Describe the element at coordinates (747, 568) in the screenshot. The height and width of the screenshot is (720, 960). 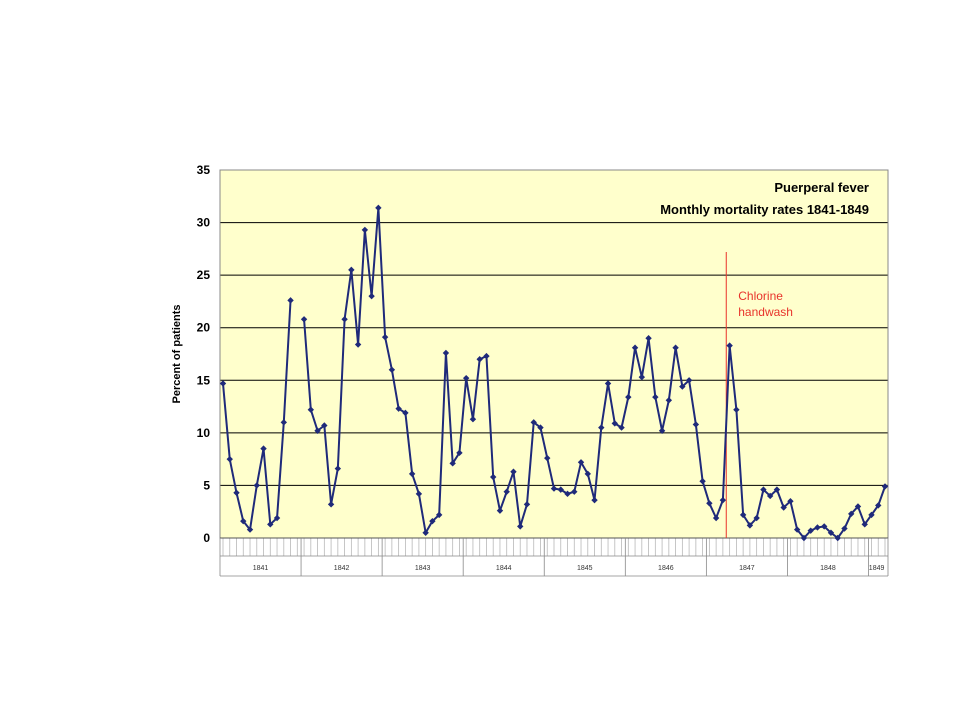
I see `year-label-1847: 1847` at that location.